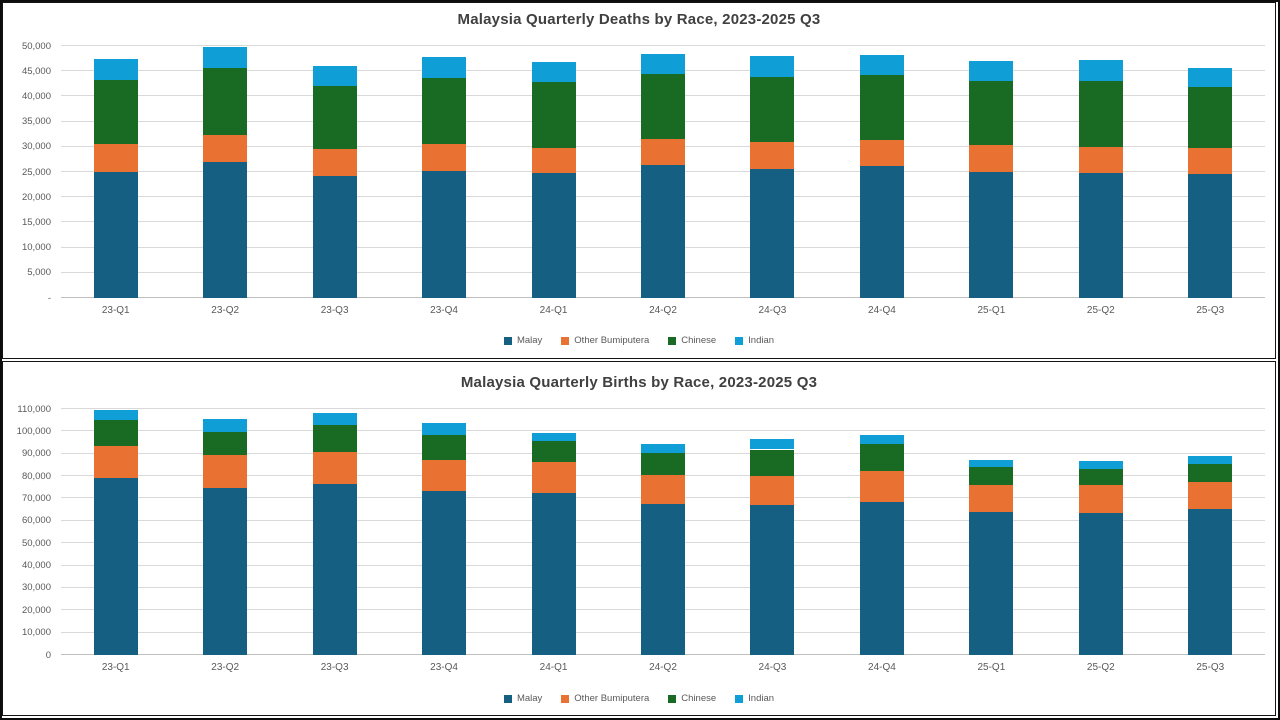 The width and height of the screenshot is (1280, 720). Describe the element at coordinates (225, 310) in the screenshot. I see `x-axis-label: 23-Q2` at that location.